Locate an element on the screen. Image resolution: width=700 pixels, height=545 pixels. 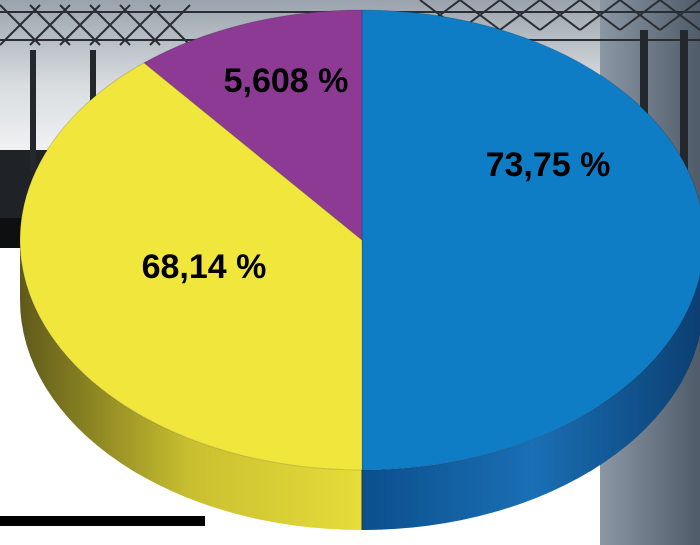
pie-slice-label-0: 73,75 % is located at coordinates (548, 165).